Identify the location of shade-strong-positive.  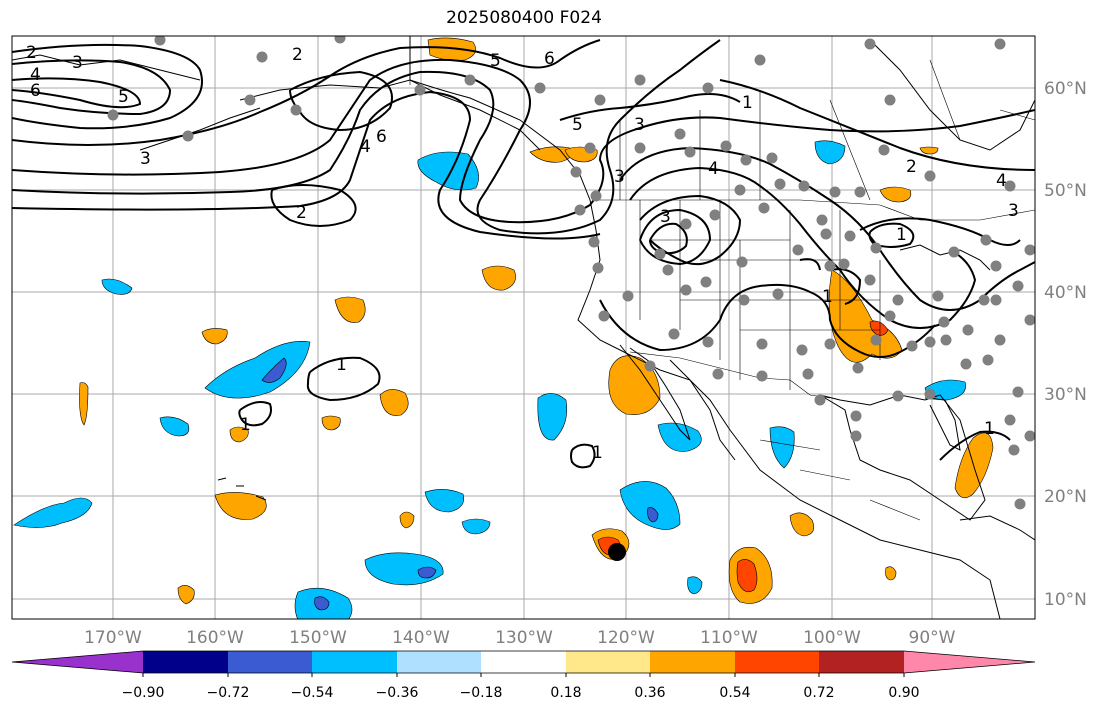
(747, 576).